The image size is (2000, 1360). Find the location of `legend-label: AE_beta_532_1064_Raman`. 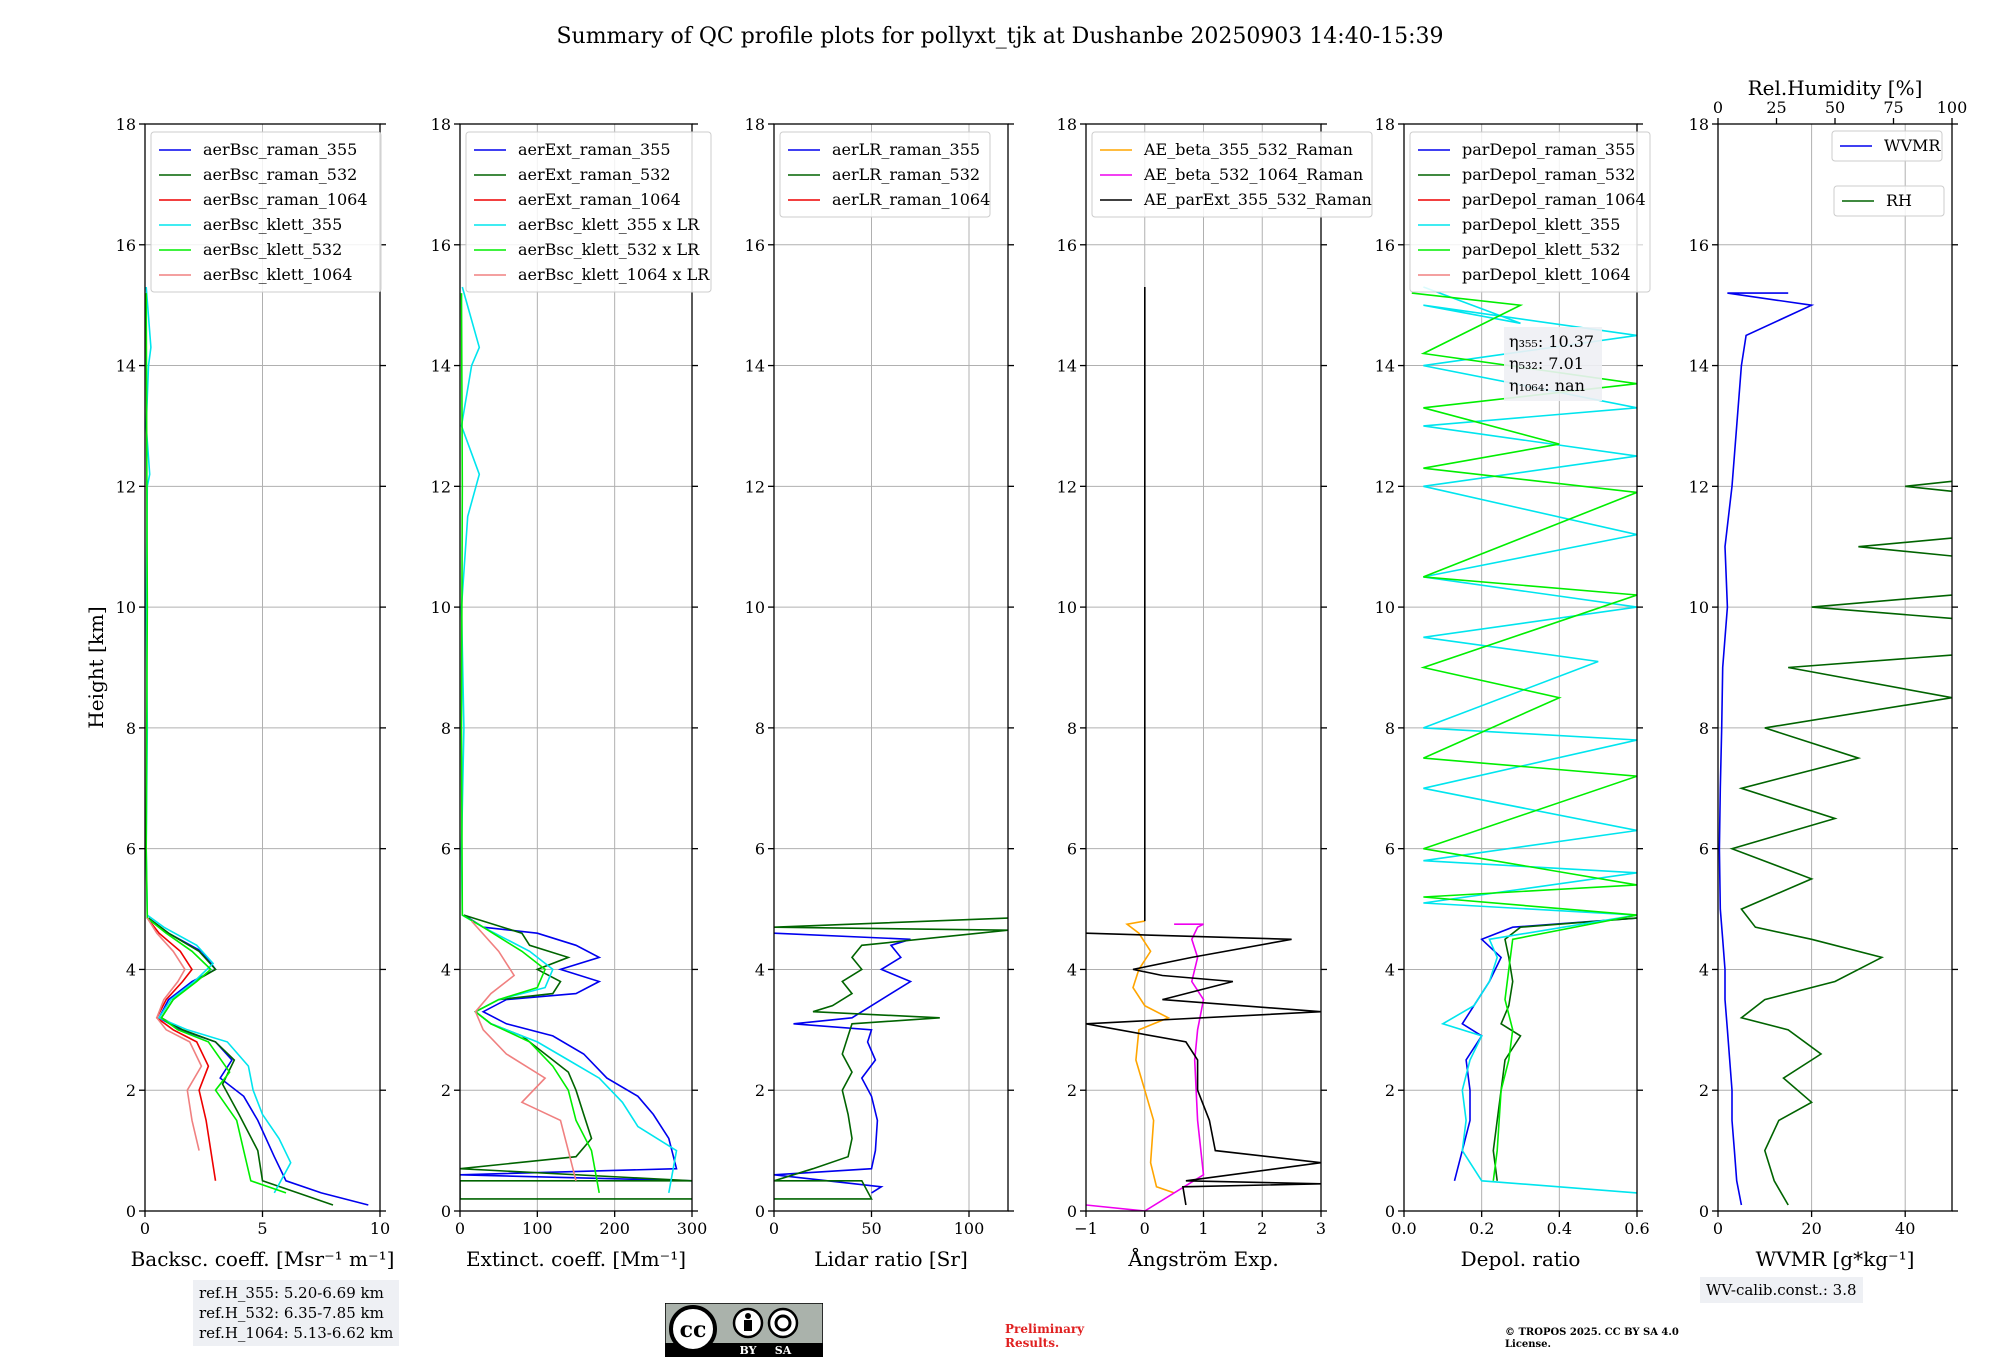

legend-label: AE_beta_532_1064_Raman is located at coordinates (1253, 174).